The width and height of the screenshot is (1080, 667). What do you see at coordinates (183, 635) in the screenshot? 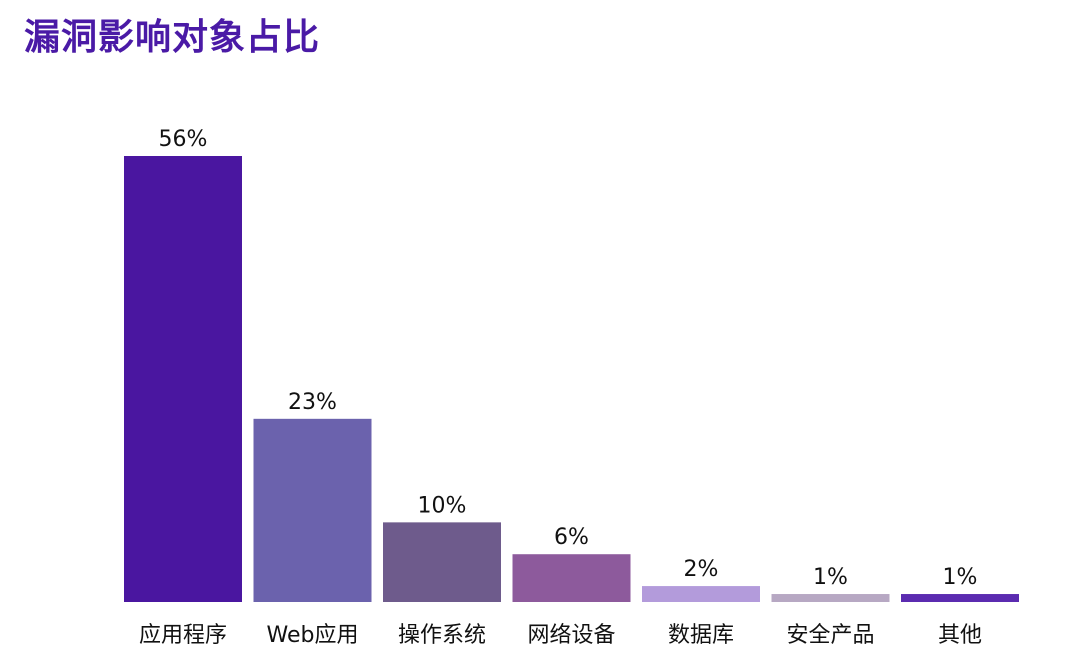
I see `category-label-applications: 应用程序` at bounding box center [183, 635].